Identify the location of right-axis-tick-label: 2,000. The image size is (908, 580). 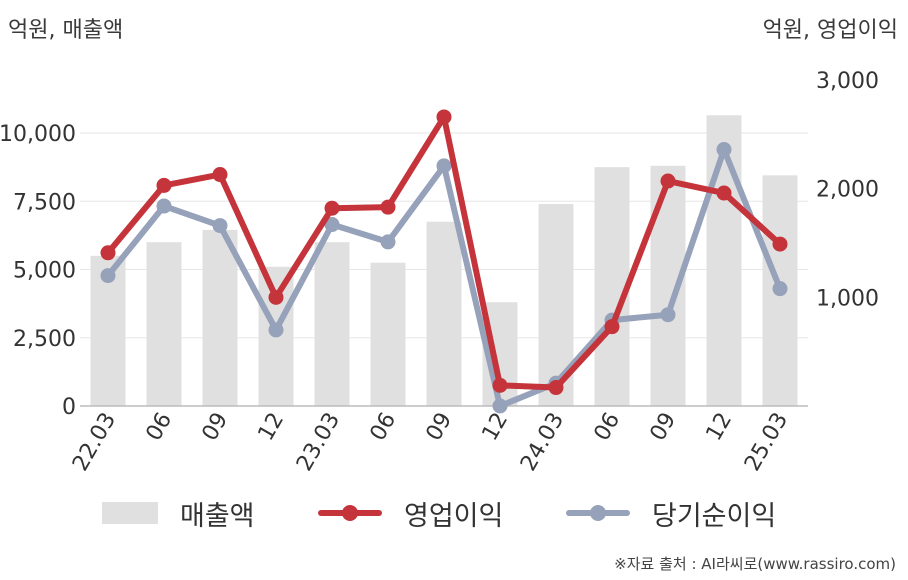
(847, 190).